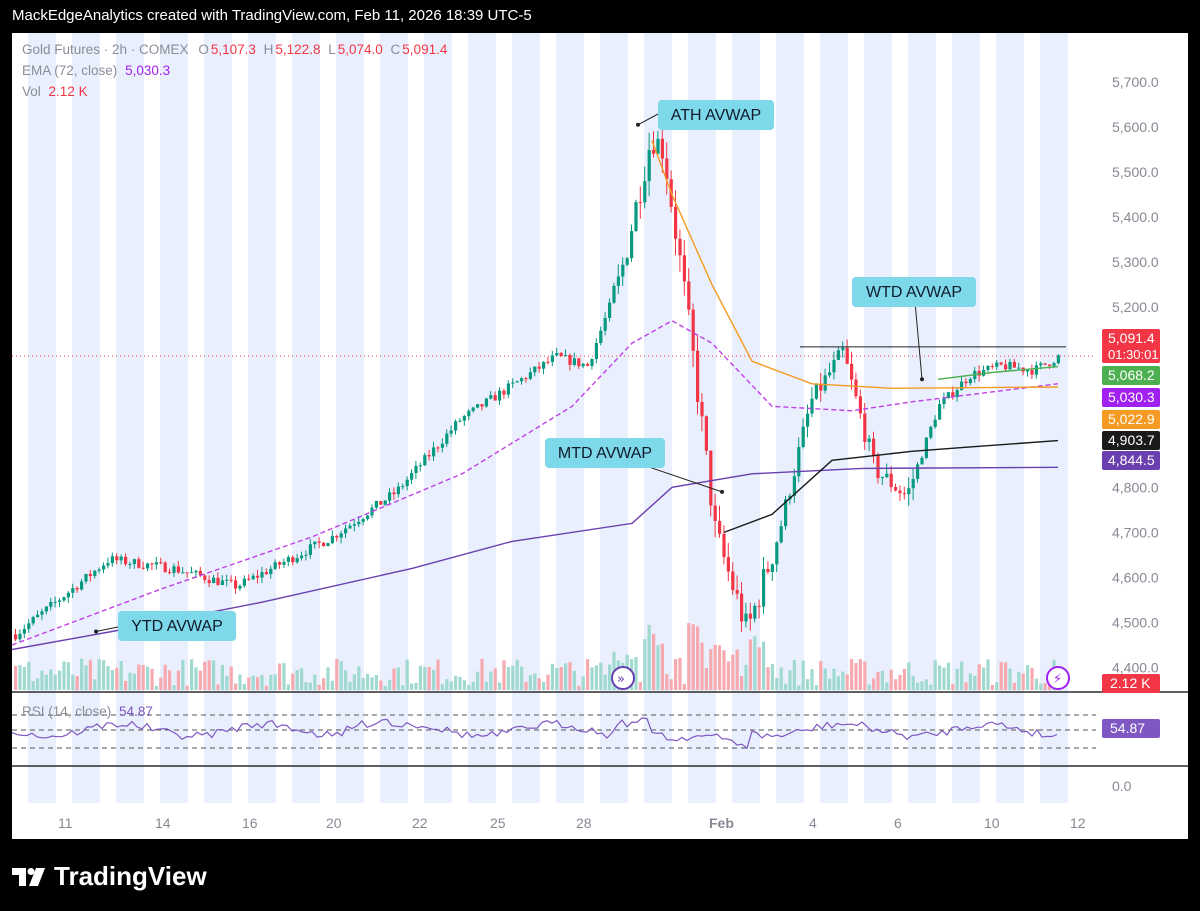 Image resolution: width=1200 pixels, height=911 pixels. What do you see at coordinates (1135, 577) in the screenshot?
I see `price-tick-label: 4,600.0` at bounding box center [1135, 577].